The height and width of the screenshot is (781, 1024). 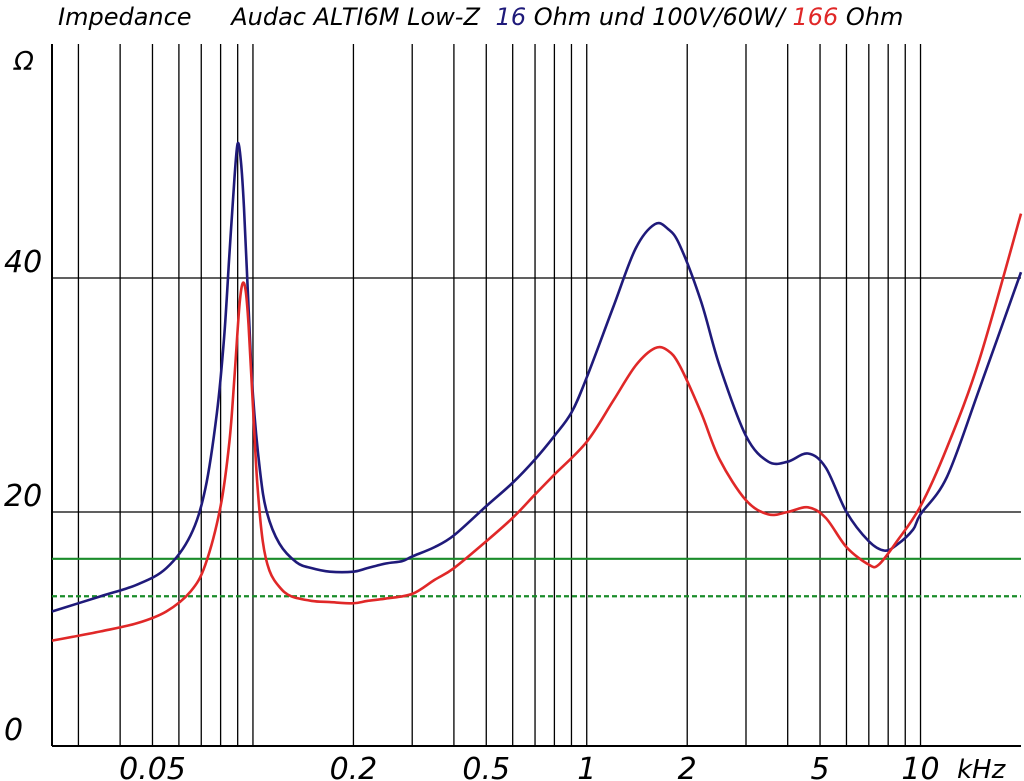 What do you see at coordinates (23, 262) in the screenshot?
I see `y-tick-label: 40` at bounding box center [23, 262].